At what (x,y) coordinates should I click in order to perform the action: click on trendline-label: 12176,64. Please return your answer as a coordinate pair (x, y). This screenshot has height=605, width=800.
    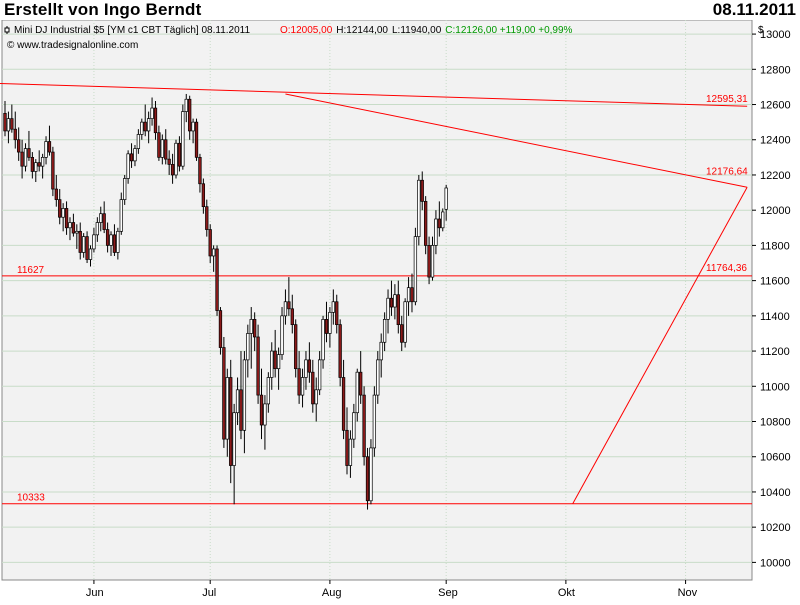
    Looking at the image, I should click on (727, 172).